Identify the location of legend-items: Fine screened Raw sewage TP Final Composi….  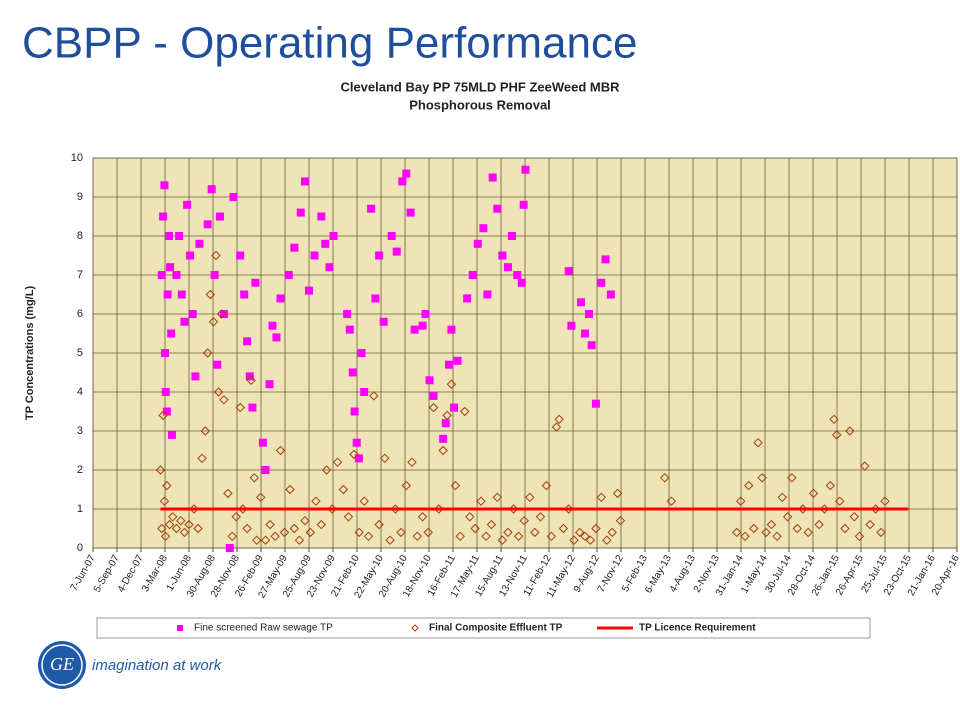
(466, 628).